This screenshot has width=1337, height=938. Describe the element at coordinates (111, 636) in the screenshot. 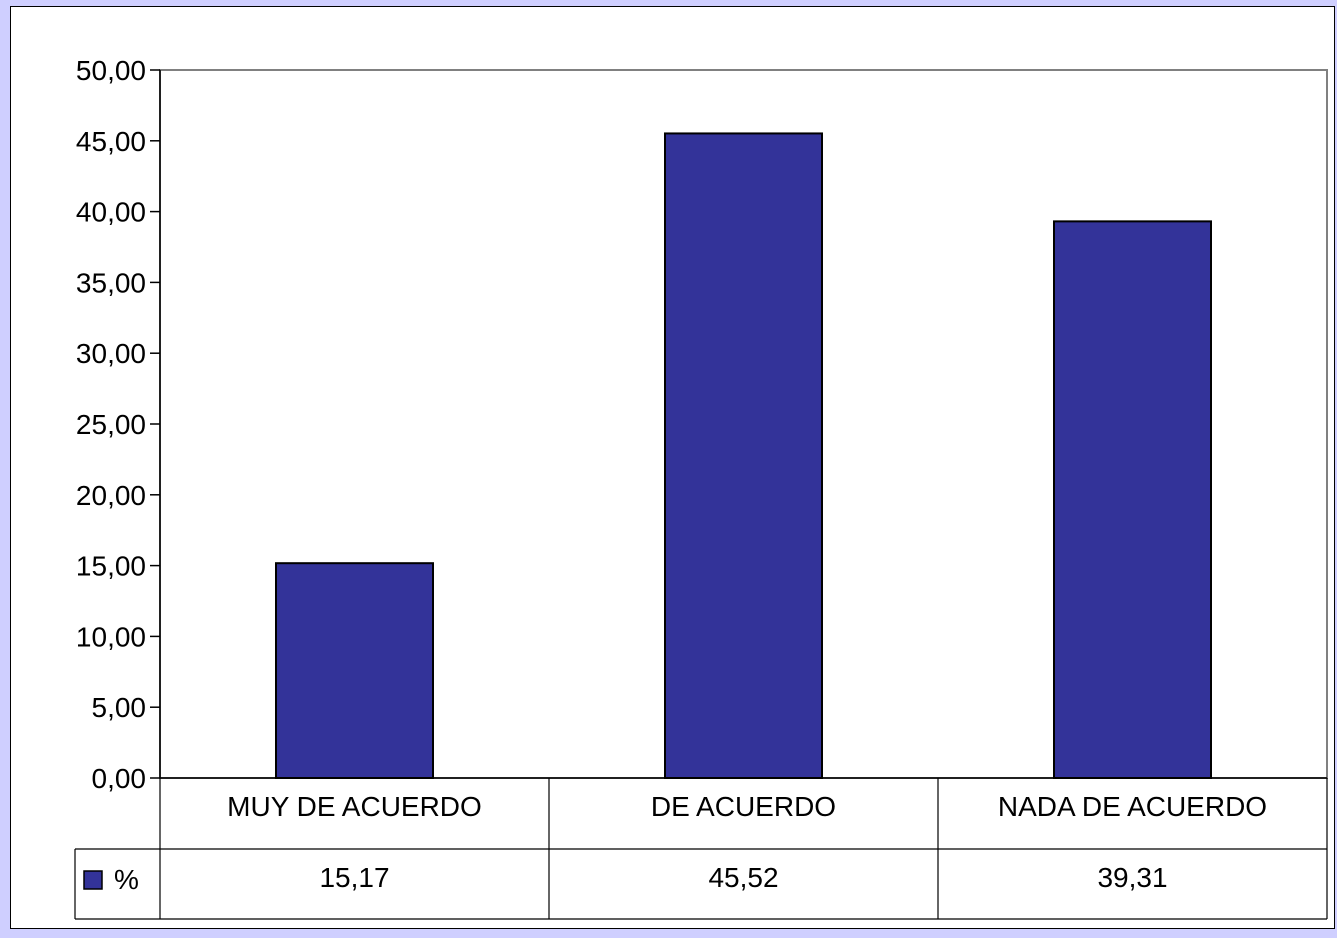

I see `y-tick-label: 10,00` at that location.